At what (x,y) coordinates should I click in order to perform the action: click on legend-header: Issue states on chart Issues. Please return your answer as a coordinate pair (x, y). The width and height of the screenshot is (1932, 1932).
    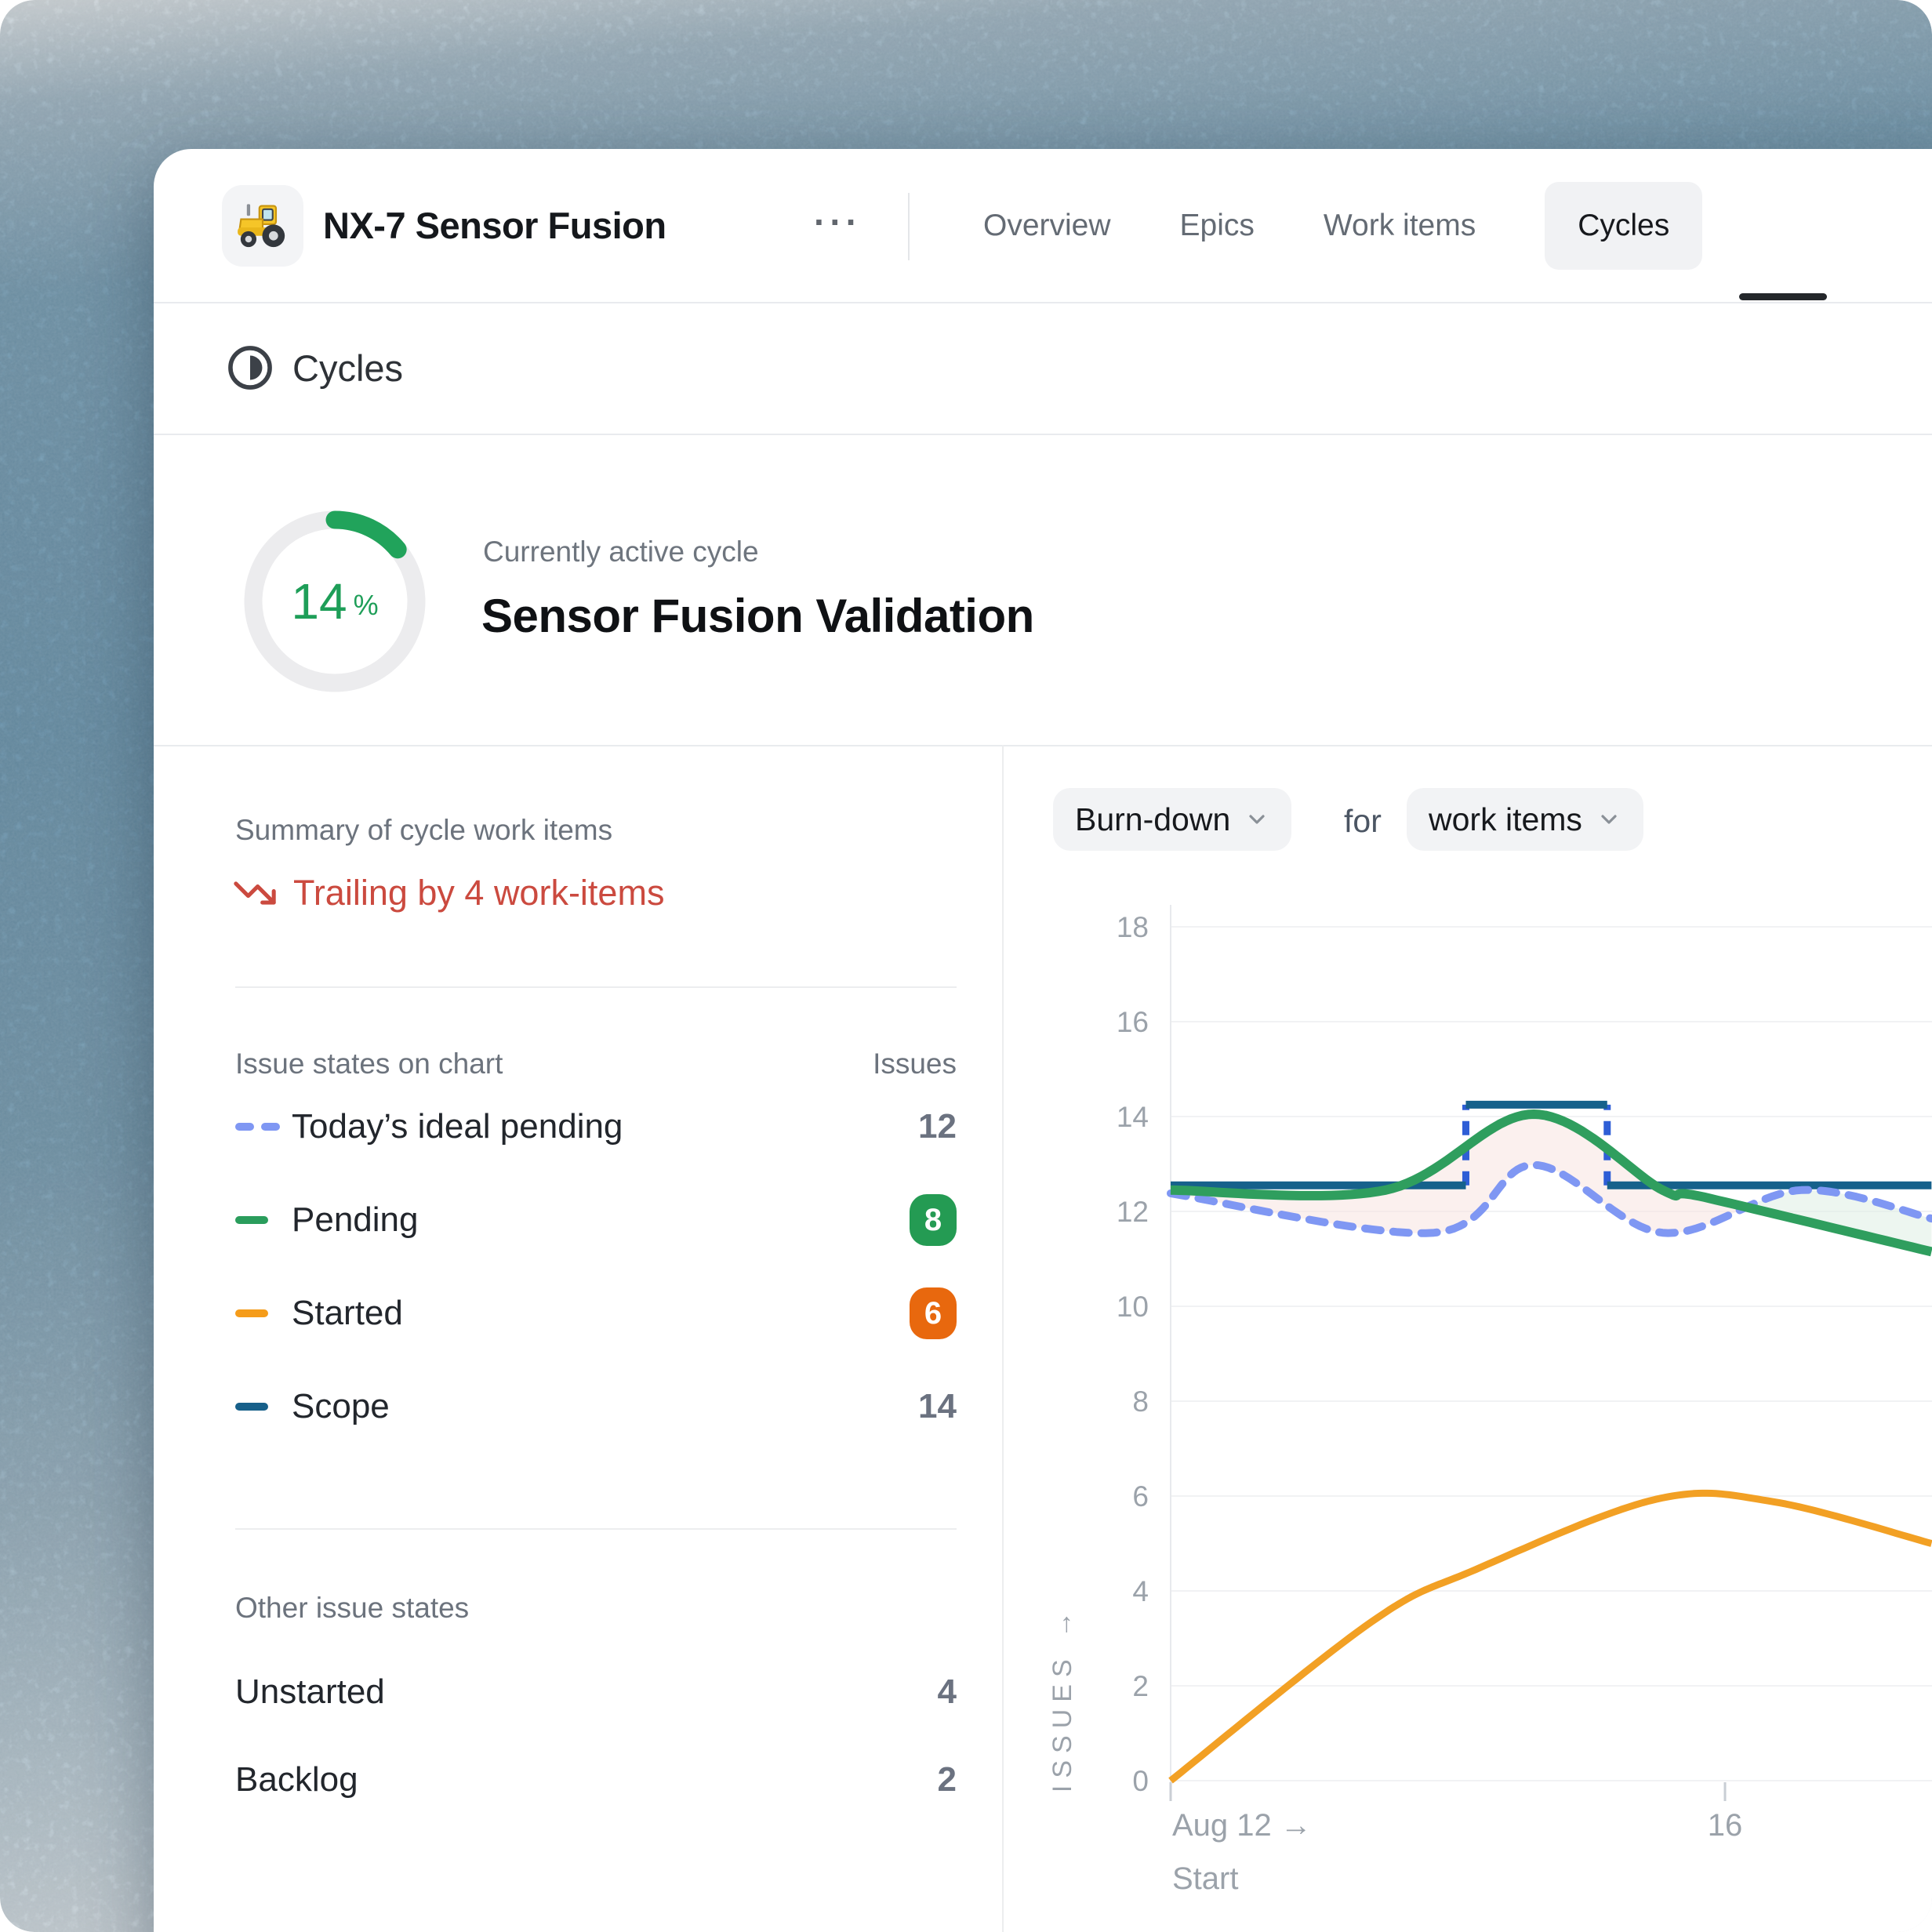
    Looking at the image, I should click on (596, 1064).